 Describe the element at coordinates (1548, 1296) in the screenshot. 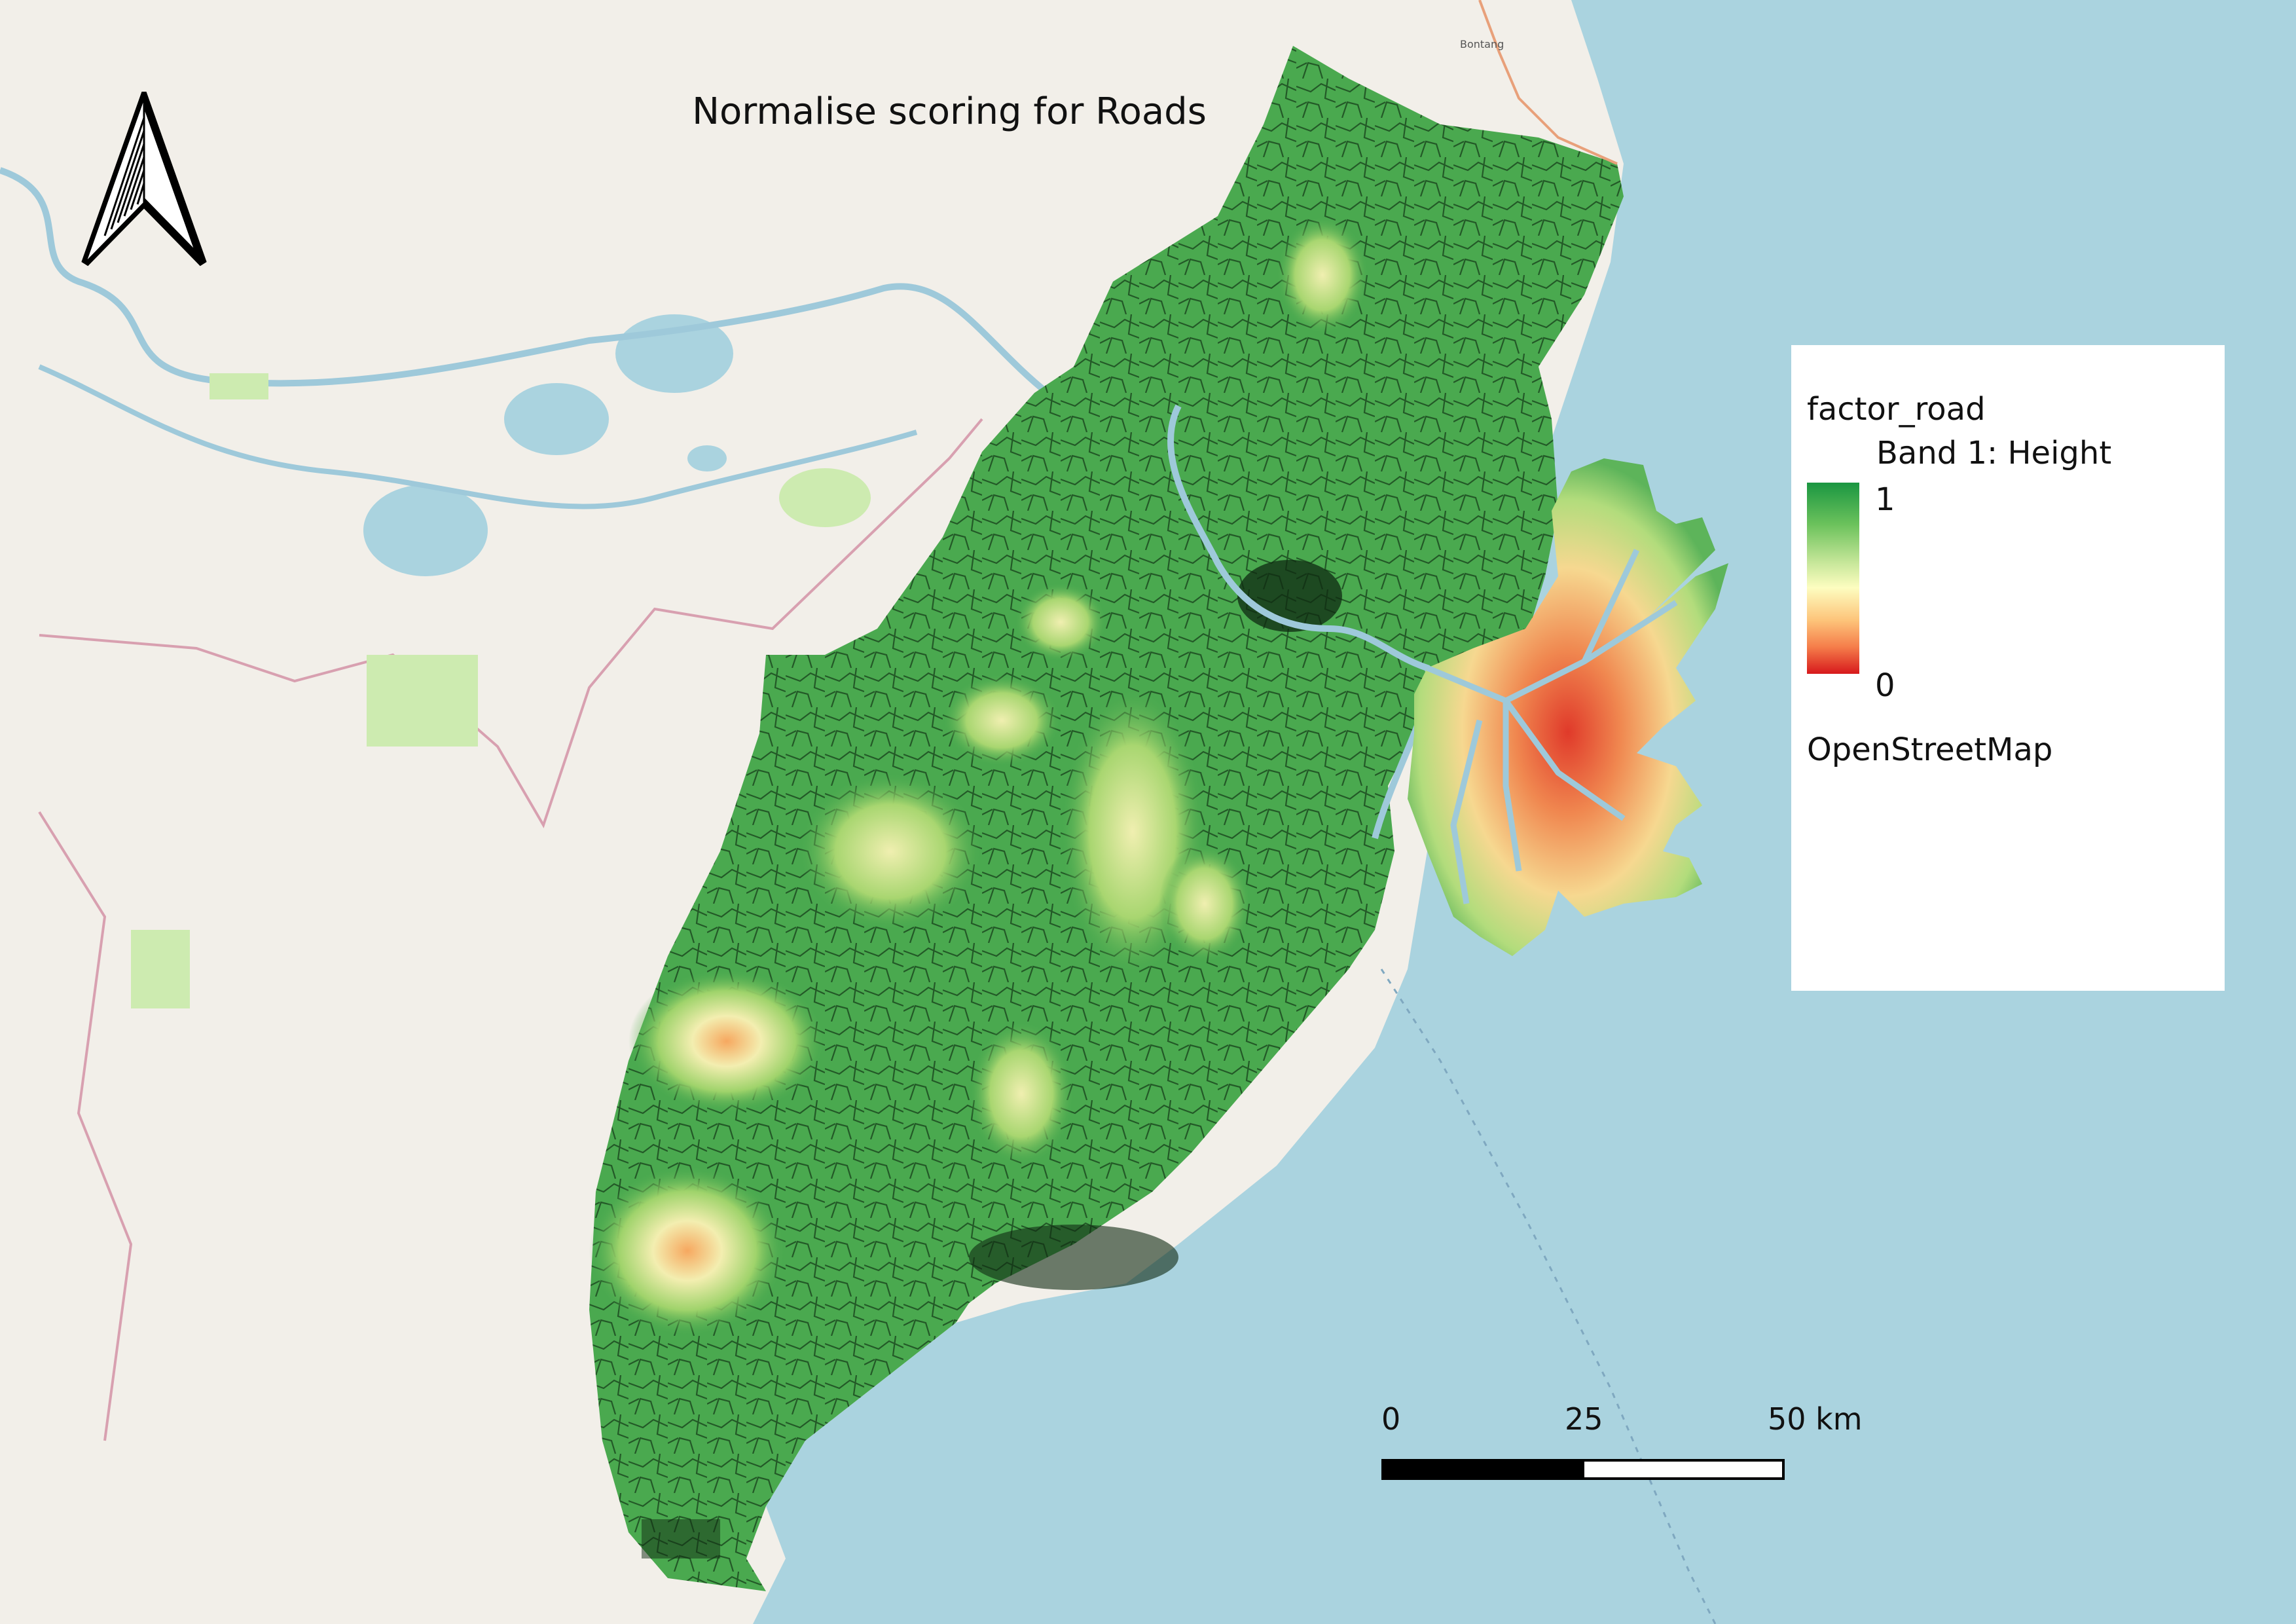

I see `shipping-lane` at that location.